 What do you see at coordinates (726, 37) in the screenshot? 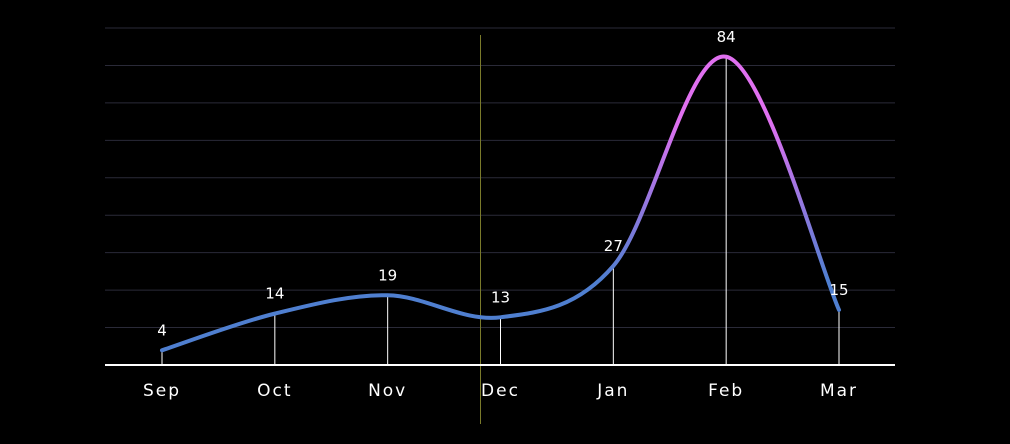
I see `data-label-feb: 84` at bounding box center [726, 37].